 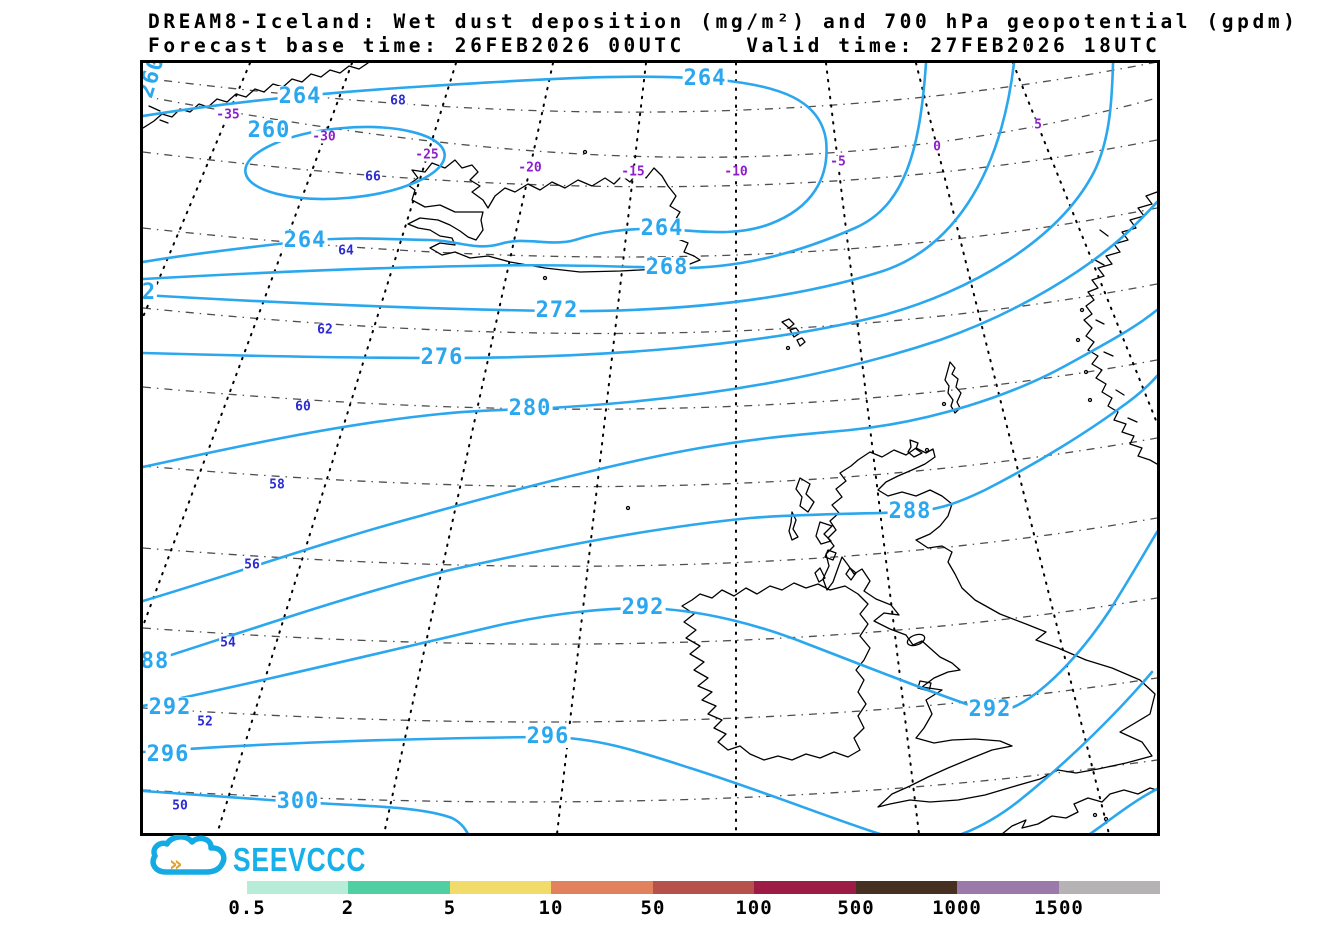 I want to click on lat-label: 66, so click(x=373, y=177).